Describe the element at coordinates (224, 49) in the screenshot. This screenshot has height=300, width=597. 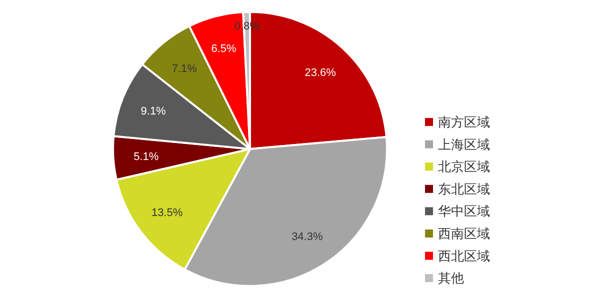
I see `data-label: 6.5%` at that location.